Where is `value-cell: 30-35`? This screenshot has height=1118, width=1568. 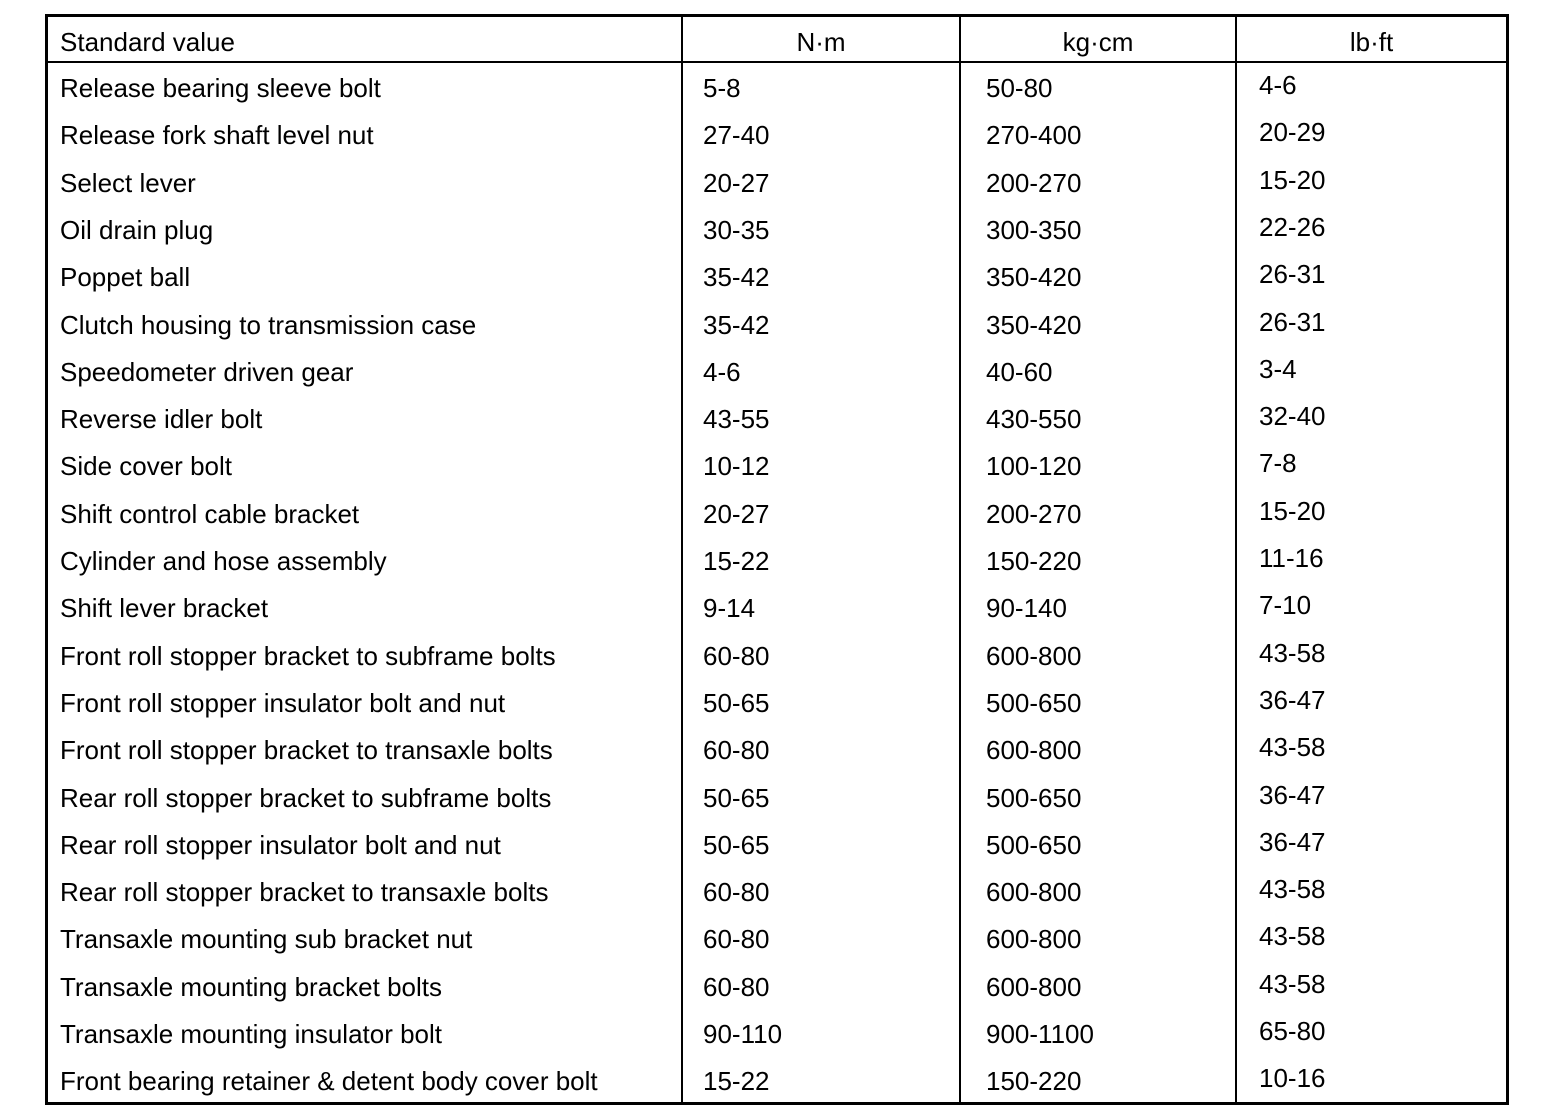
value-cell: 30-35 is located at coordinates (736, 229).